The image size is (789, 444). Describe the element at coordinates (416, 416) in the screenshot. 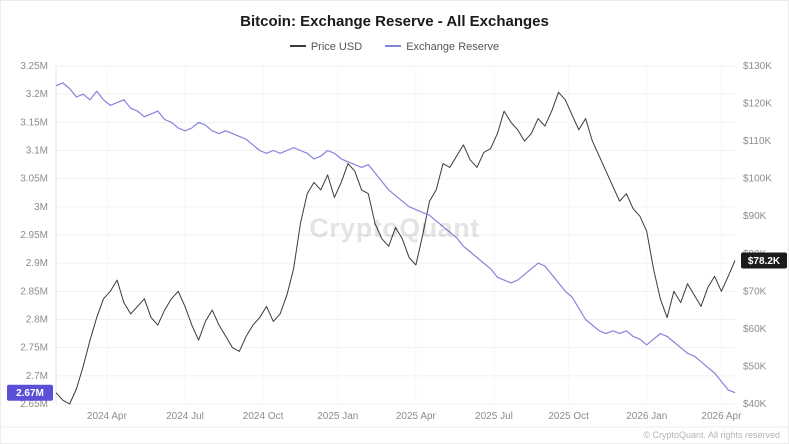

I see `x-axis-tick: 2025 Apr` at that location.